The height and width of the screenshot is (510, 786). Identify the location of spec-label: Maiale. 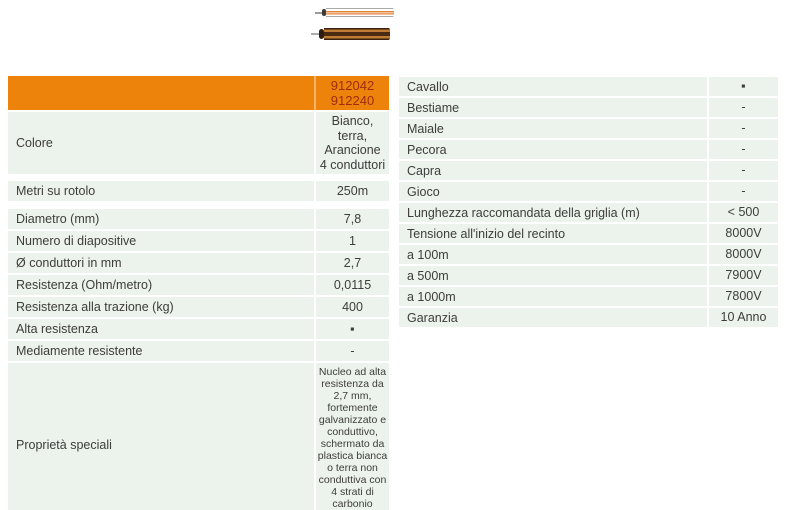
(553, 128).